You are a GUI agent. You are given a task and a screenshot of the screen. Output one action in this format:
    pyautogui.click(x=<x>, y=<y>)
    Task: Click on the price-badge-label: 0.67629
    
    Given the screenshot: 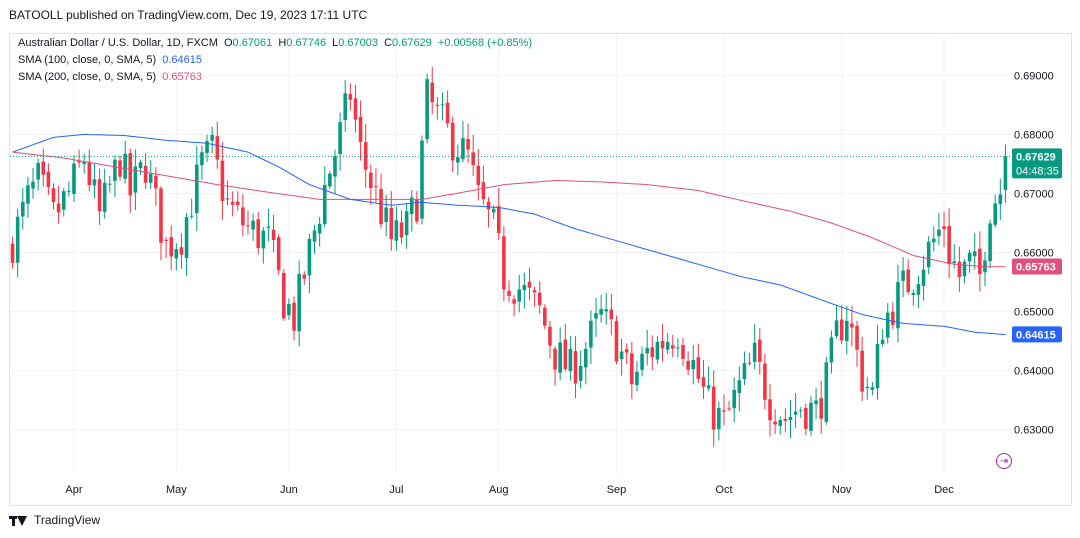 What is the action you would take?
    pyautogui.click(x=1036, y=157)
    